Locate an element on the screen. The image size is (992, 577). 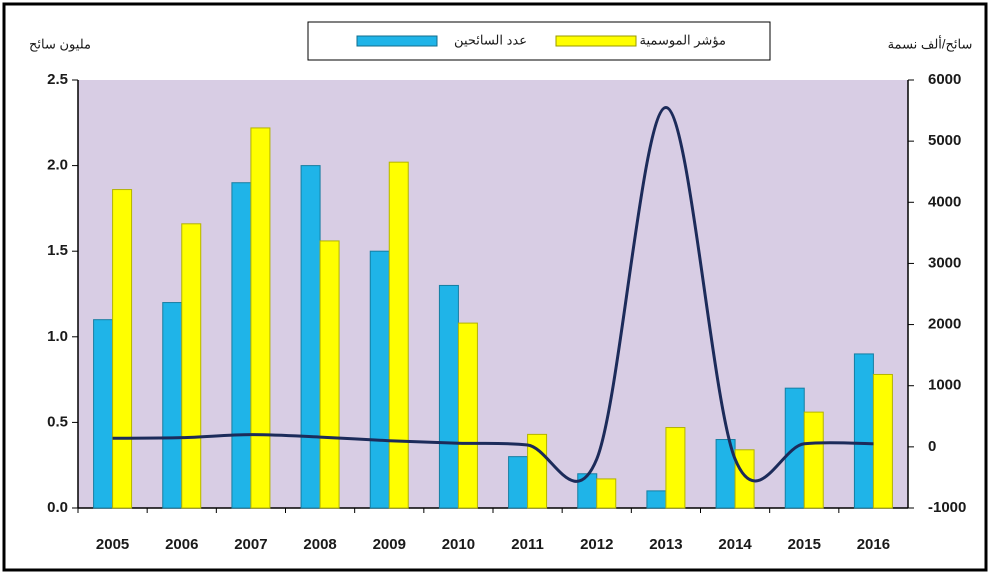
y2-tick-label: 4000 is located at coordinates (944, 201).